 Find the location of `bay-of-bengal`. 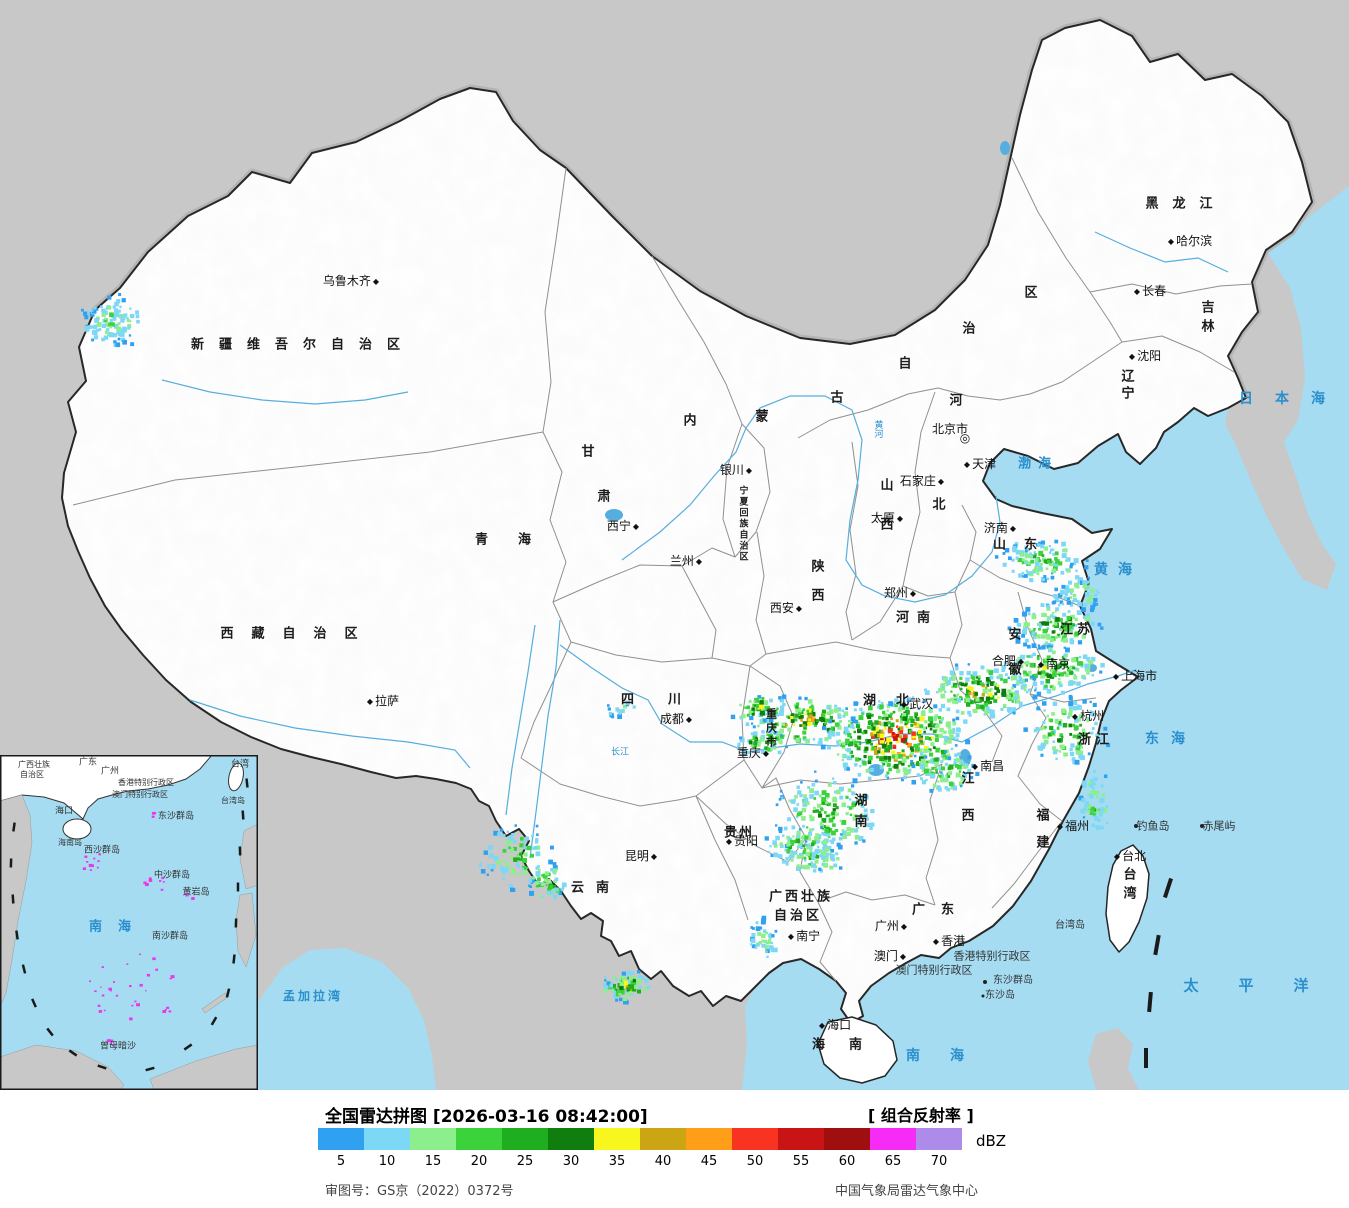

bay-of-bengal is located at coordinates (347, 1019).